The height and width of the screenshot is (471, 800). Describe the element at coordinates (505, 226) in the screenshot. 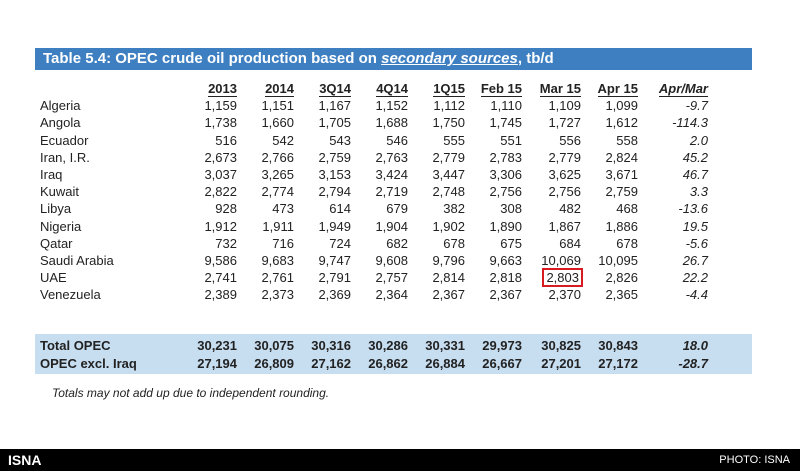

I see `value-text: 1,890` at that location.